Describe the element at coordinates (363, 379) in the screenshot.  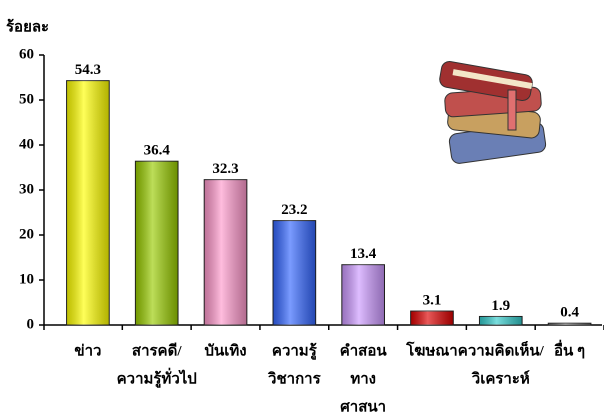
I see `x-tick-label: ทาง` at that location.